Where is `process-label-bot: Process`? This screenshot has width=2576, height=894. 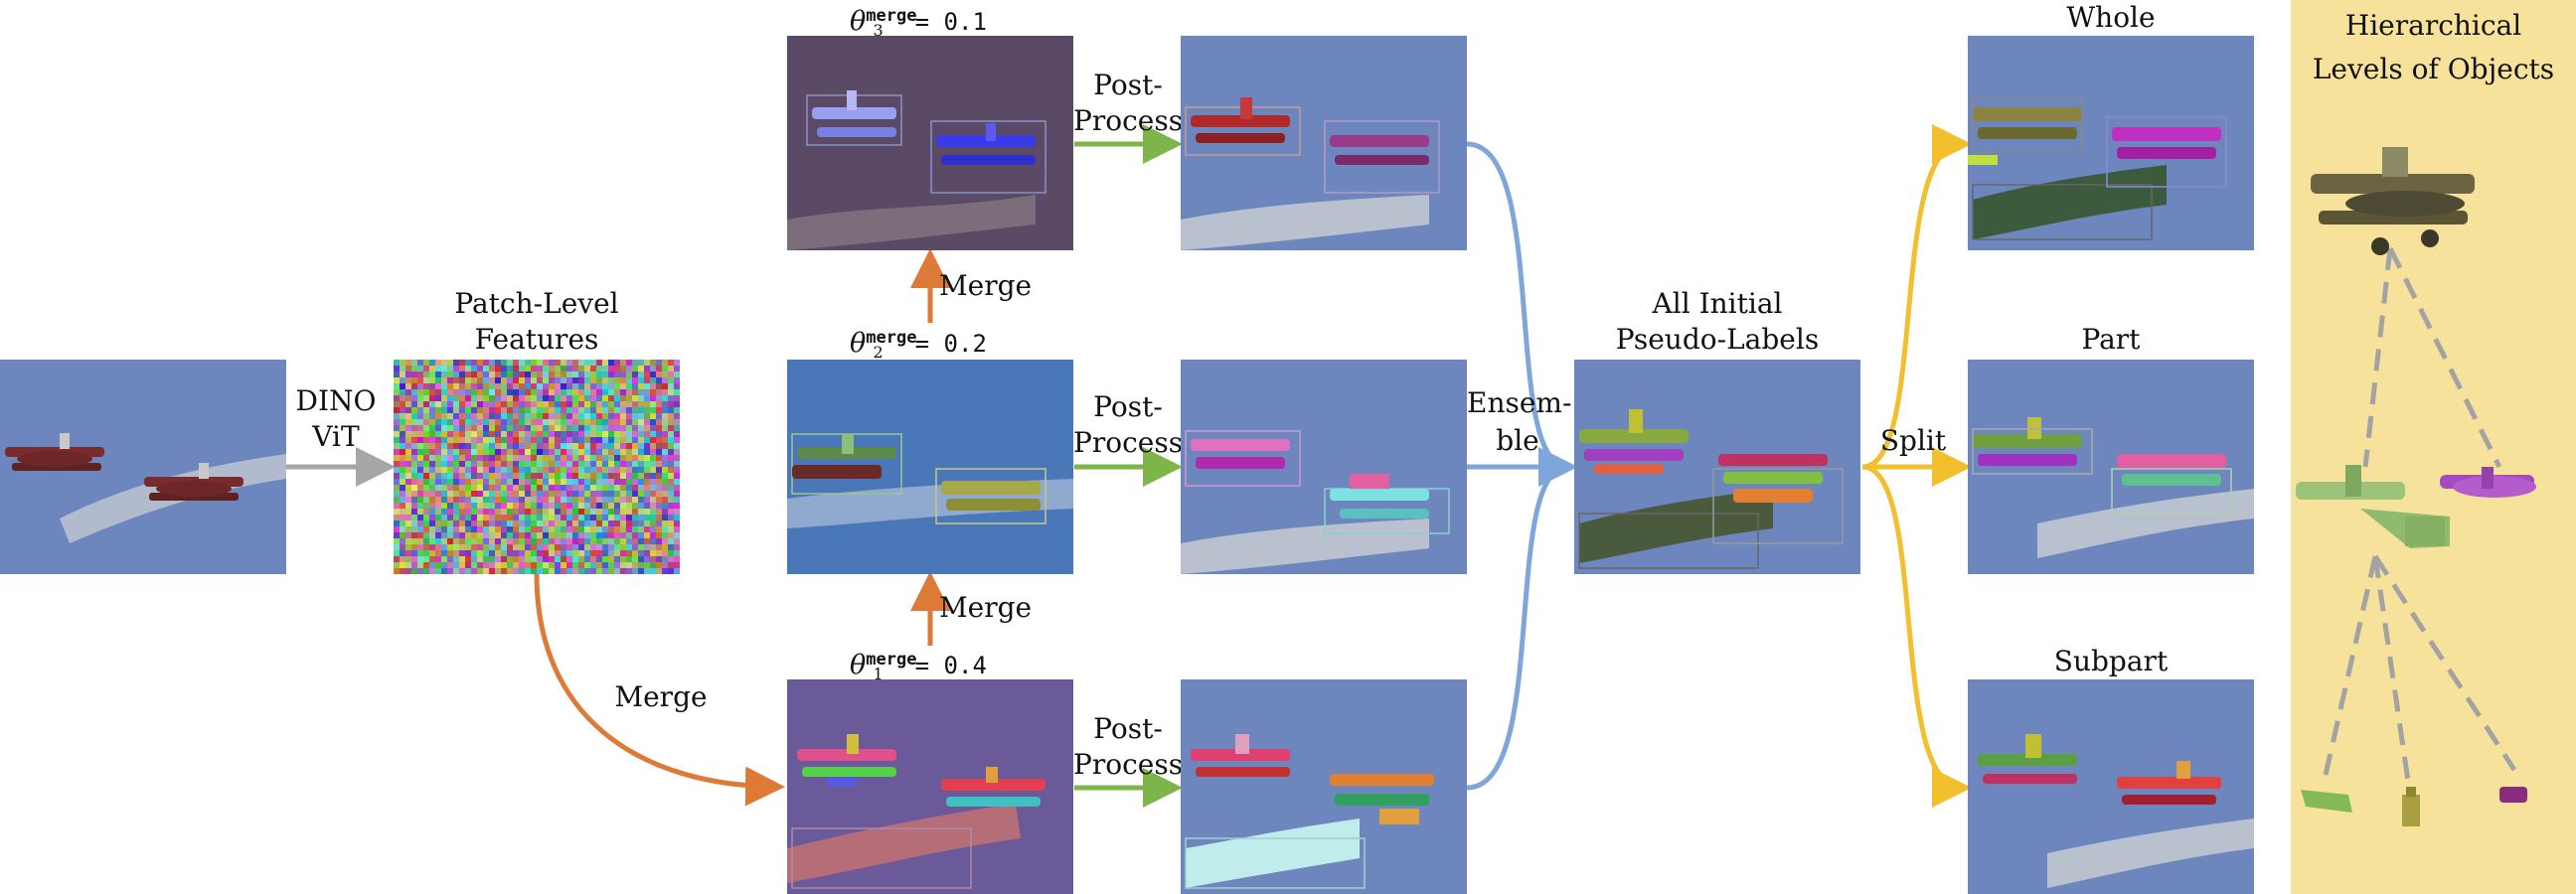 process-label-bot: Process is located at coordinates (1128, 764).